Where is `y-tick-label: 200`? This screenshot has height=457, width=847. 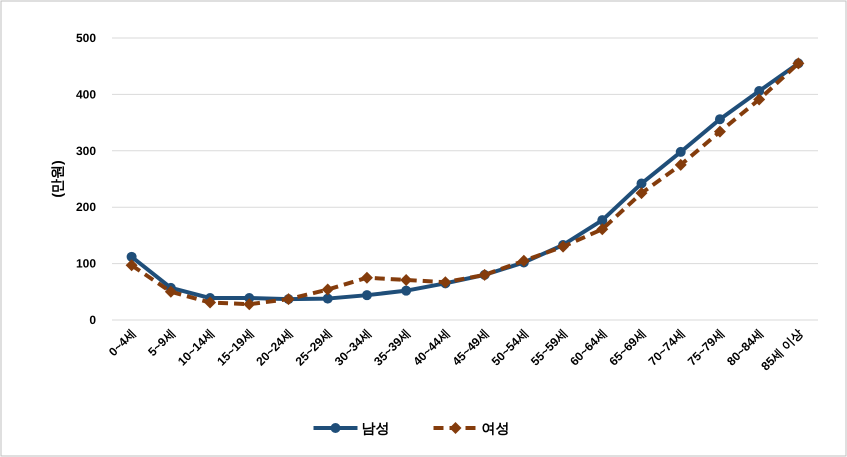 y-tick-label: 200 is located at coordinates (86, 207).